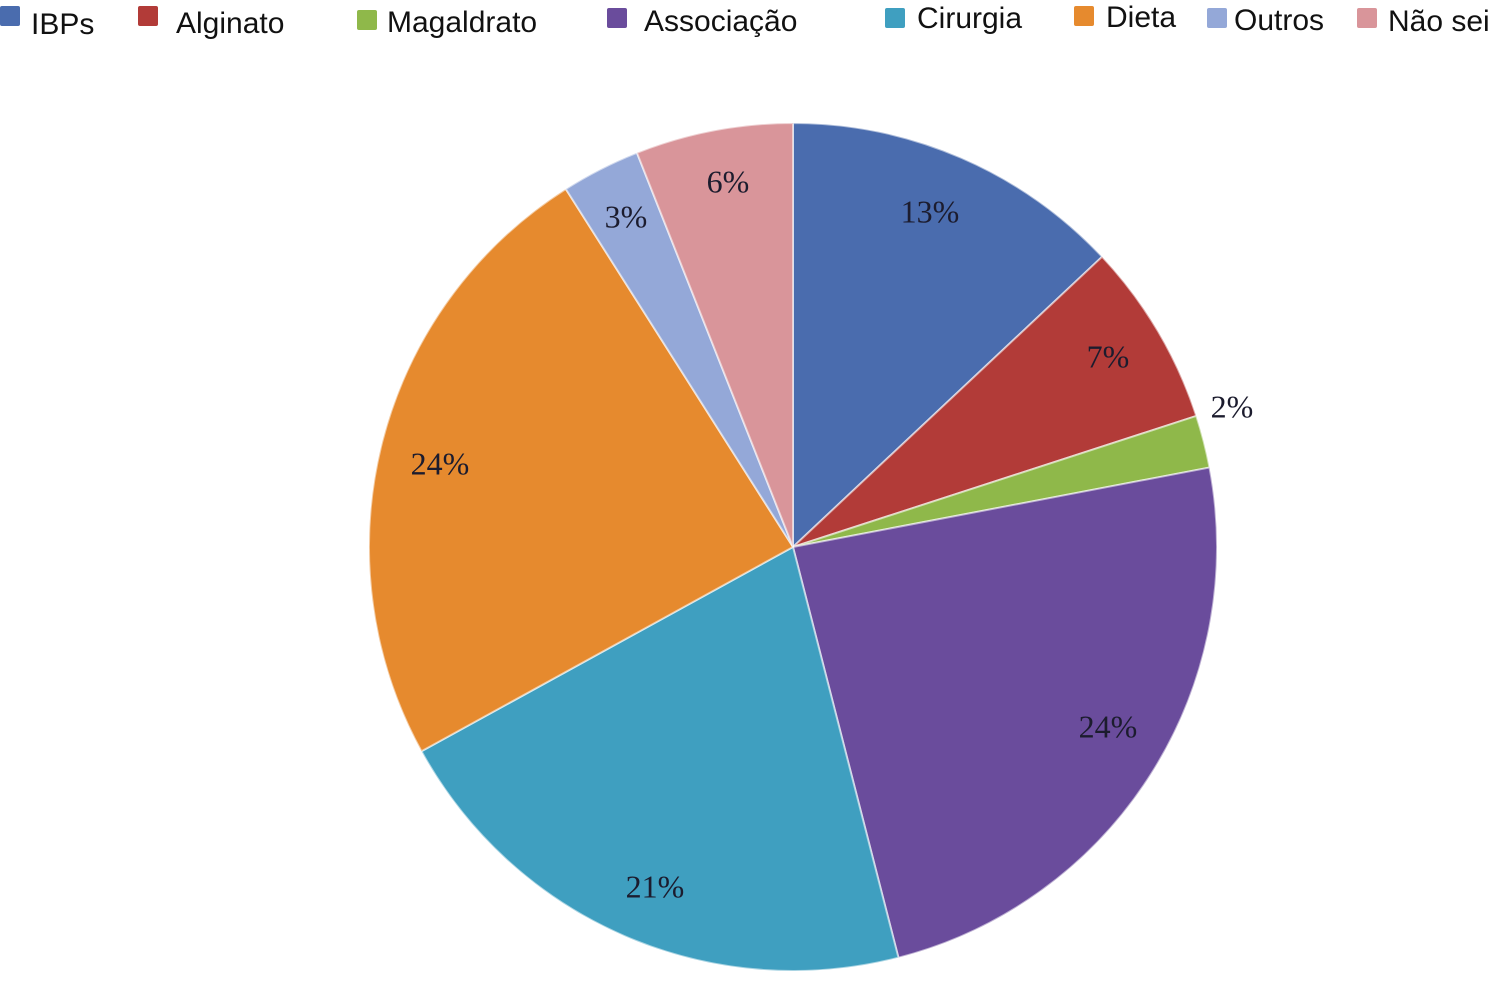  I want to click on legend-label: Magaldrato, so click(462, 22).